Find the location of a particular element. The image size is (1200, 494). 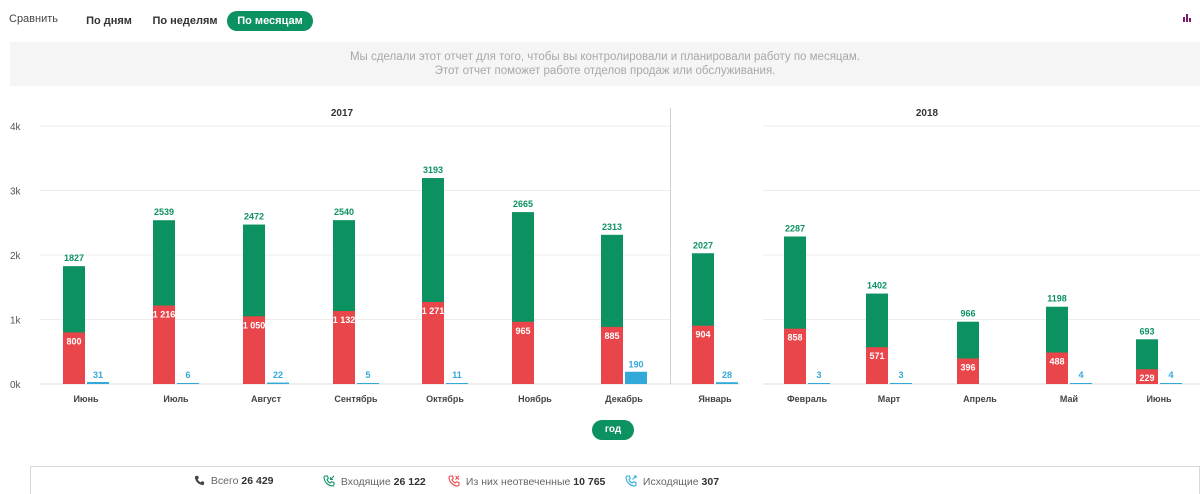

data-label-missed: 885 is located at coordinates (611, 336).